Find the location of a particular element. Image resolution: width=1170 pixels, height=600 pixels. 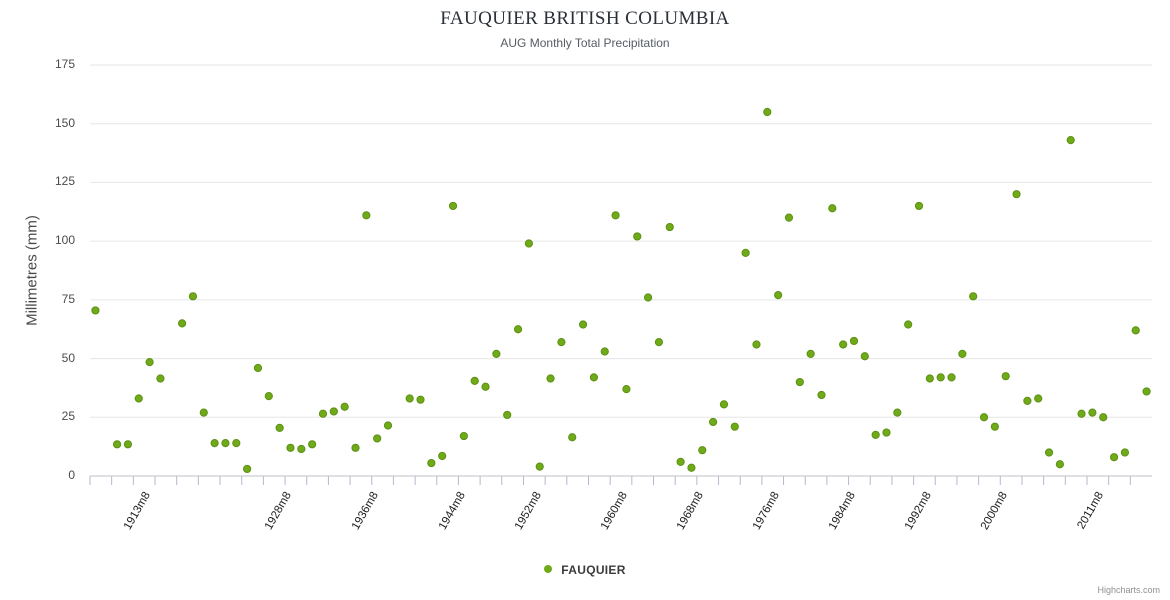

legend-marker-icon is located at coordinates (548, 568).